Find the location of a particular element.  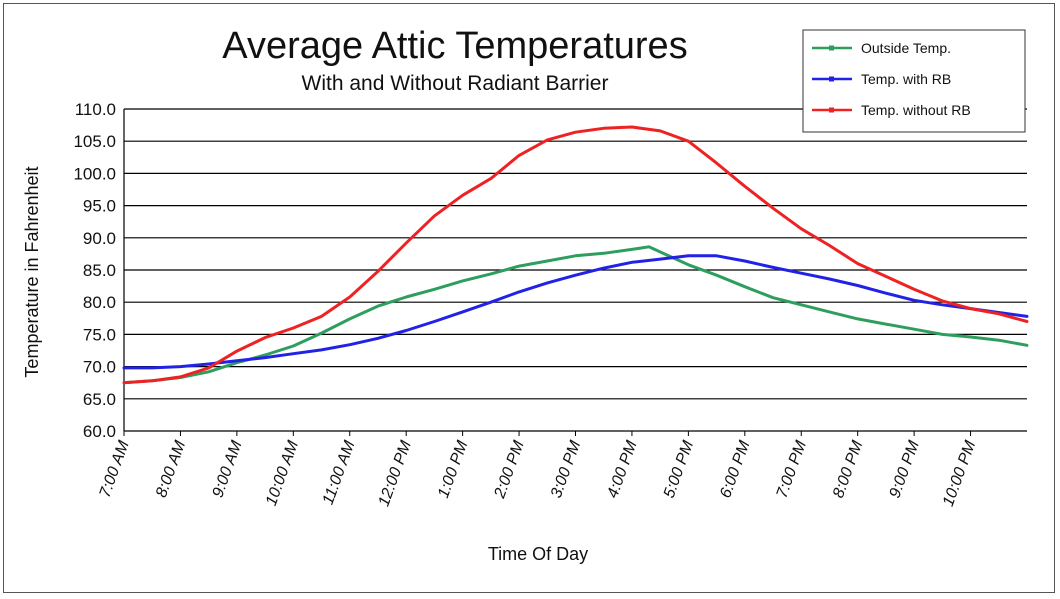

x-tick-label: 2:00 PM is located at coordinates (509, 469).